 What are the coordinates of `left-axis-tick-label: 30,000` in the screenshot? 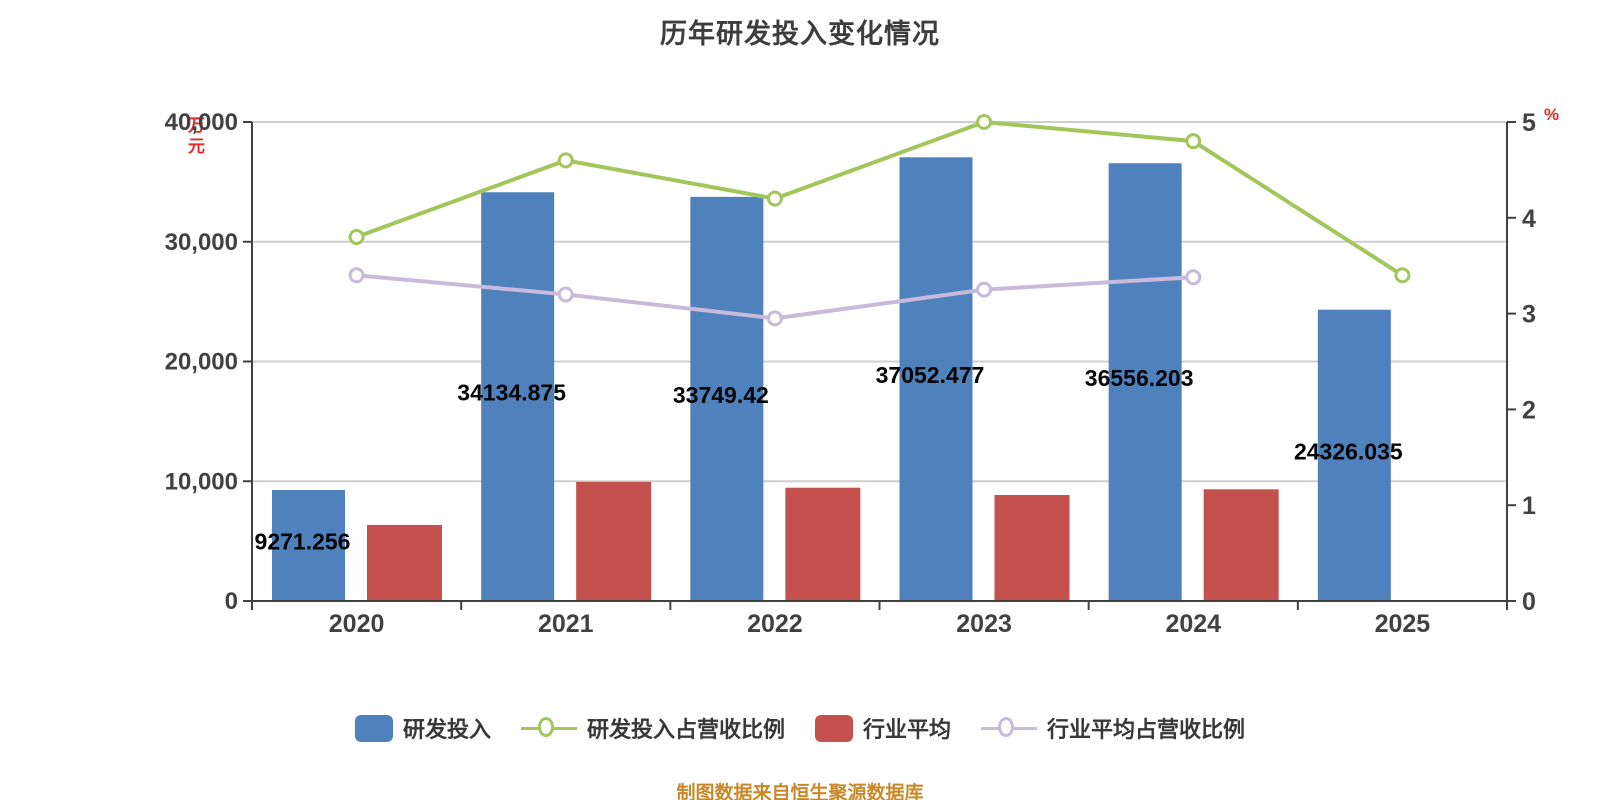 It's located at (201, 242).